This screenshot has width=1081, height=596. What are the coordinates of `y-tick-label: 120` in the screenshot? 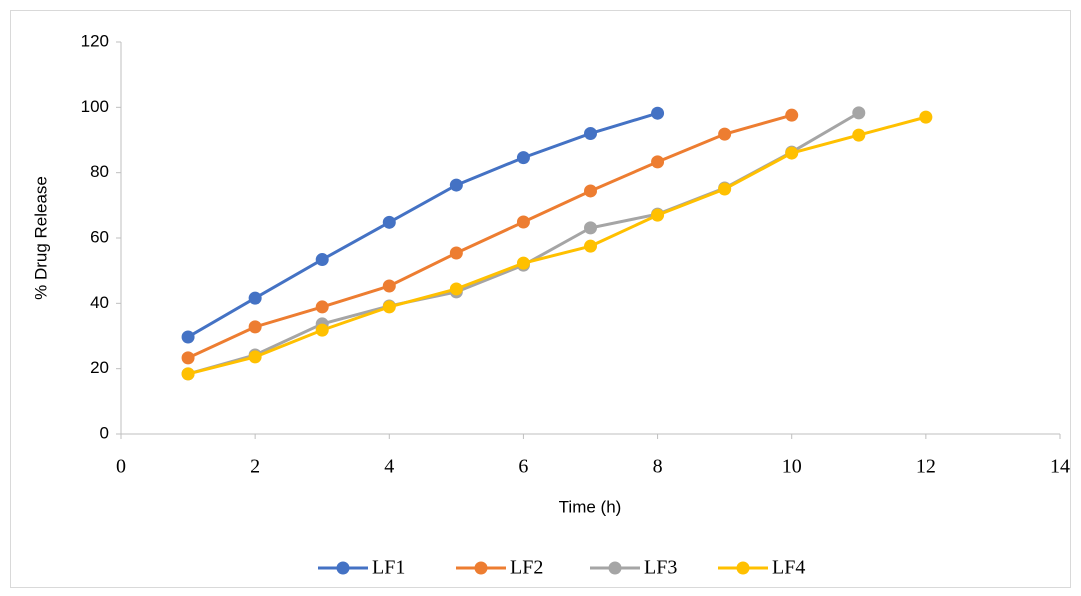 It's located at (95, 40).